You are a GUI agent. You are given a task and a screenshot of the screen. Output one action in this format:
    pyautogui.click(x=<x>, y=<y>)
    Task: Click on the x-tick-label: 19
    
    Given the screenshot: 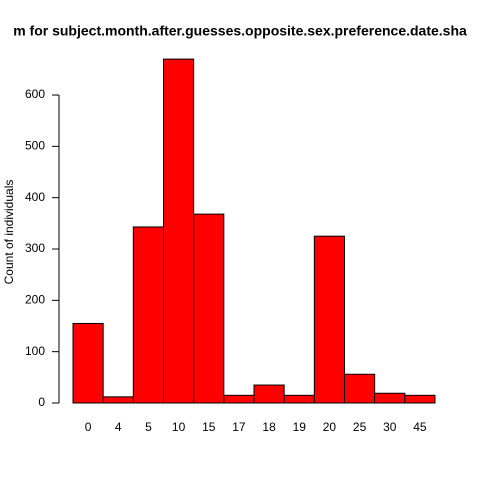 What is the action you would take?
    pyautogui.click(x=300, y=427)
    